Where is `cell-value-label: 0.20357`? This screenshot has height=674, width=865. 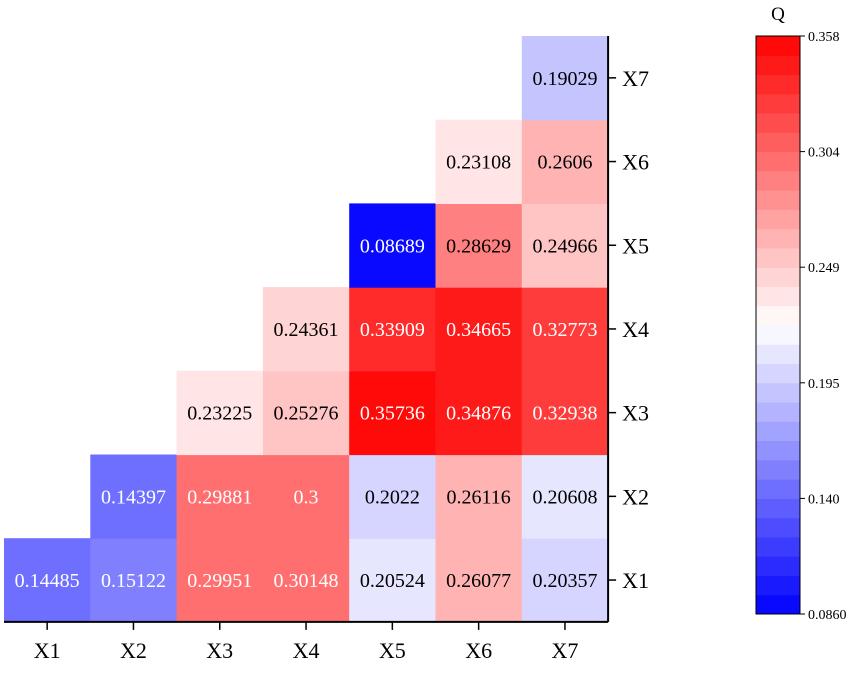
cell-value-label: 0.20357 is located at coordinates (564, 581).